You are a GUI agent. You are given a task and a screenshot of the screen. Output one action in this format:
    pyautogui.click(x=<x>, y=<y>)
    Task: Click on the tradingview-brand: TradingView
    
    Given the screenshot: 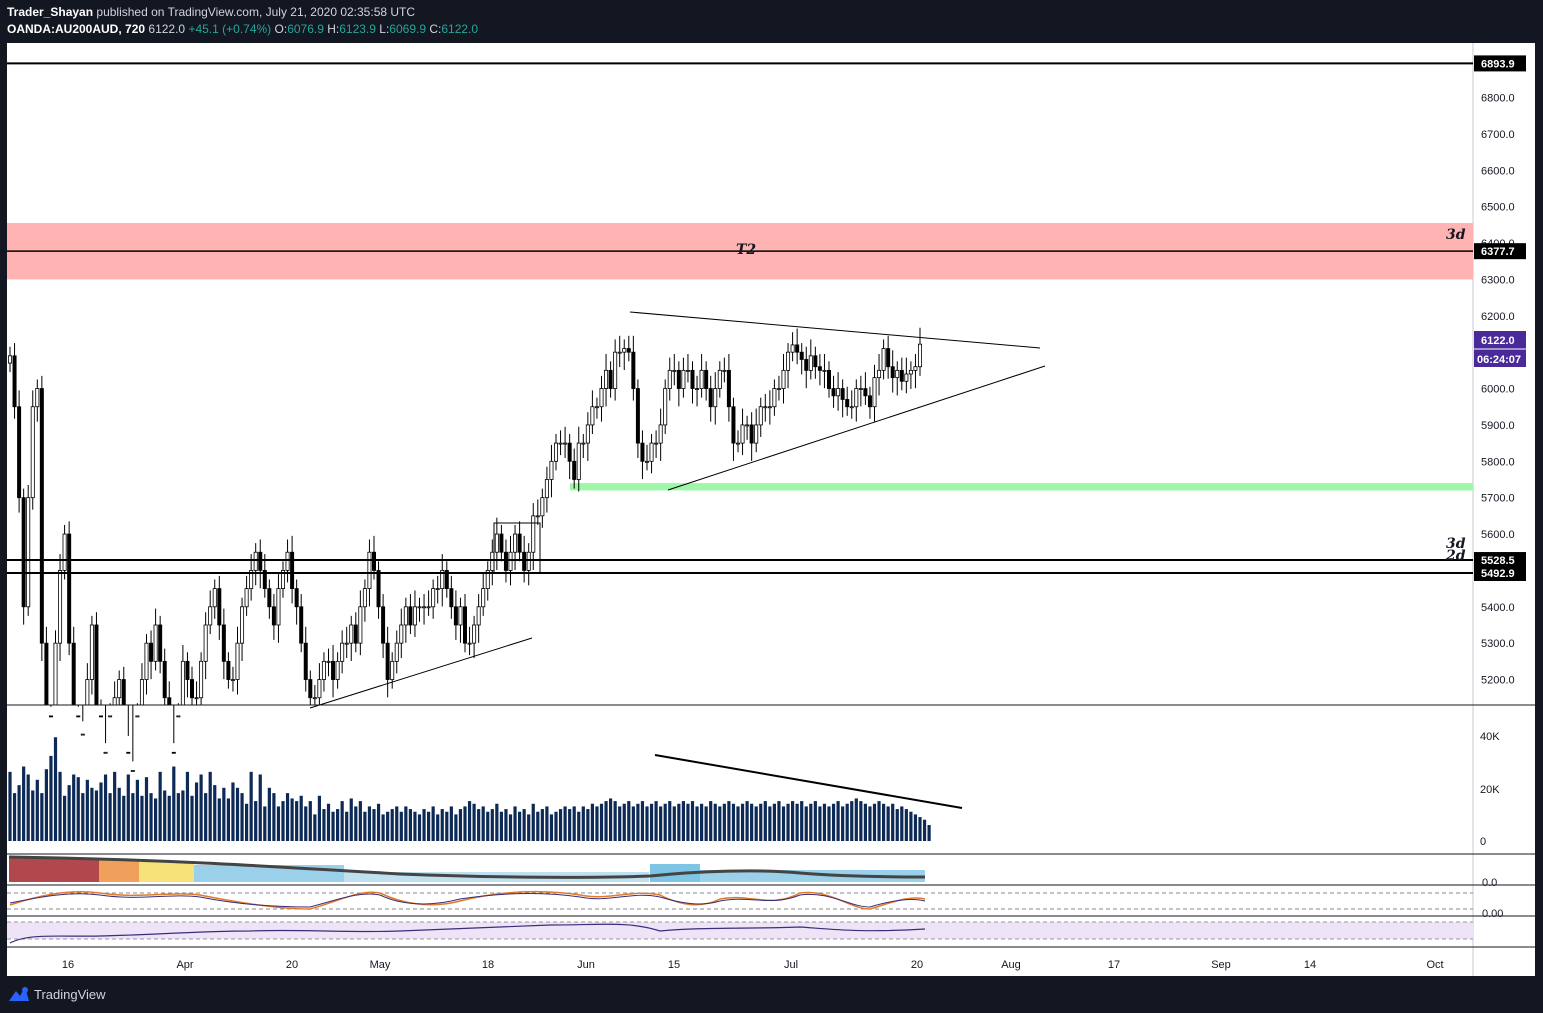 What is the action you would take?
    pyautogui.click(x=70, y=994)
    